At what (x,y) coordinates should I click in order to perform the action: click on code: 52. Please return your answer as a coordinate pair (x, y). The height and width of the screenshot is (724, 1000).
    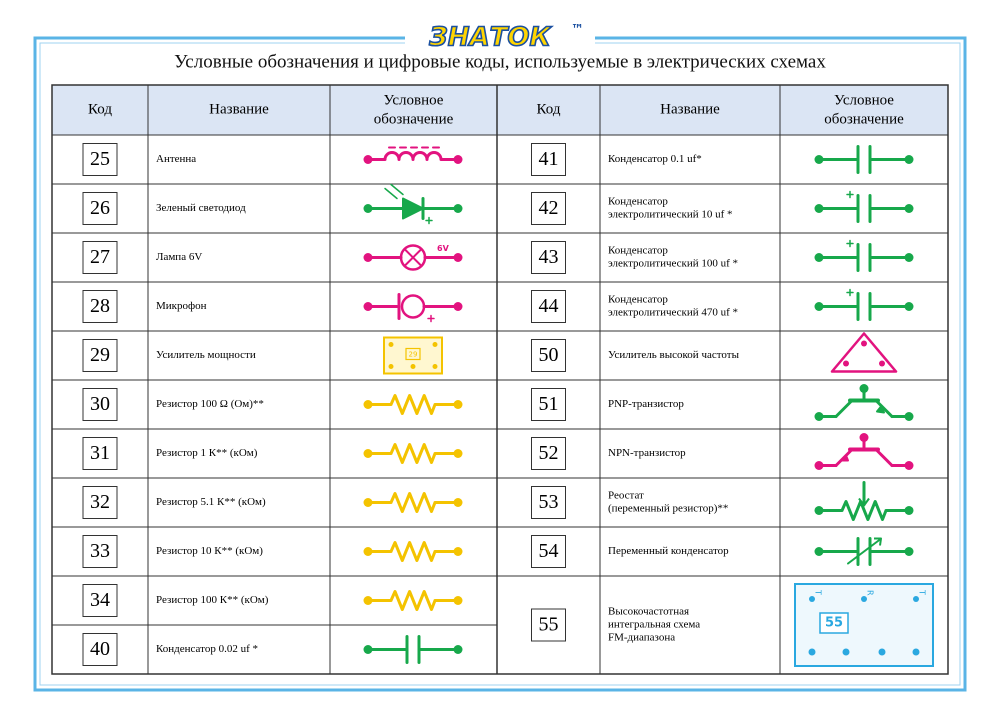
    Looking at the image, I should click on (549, 453).